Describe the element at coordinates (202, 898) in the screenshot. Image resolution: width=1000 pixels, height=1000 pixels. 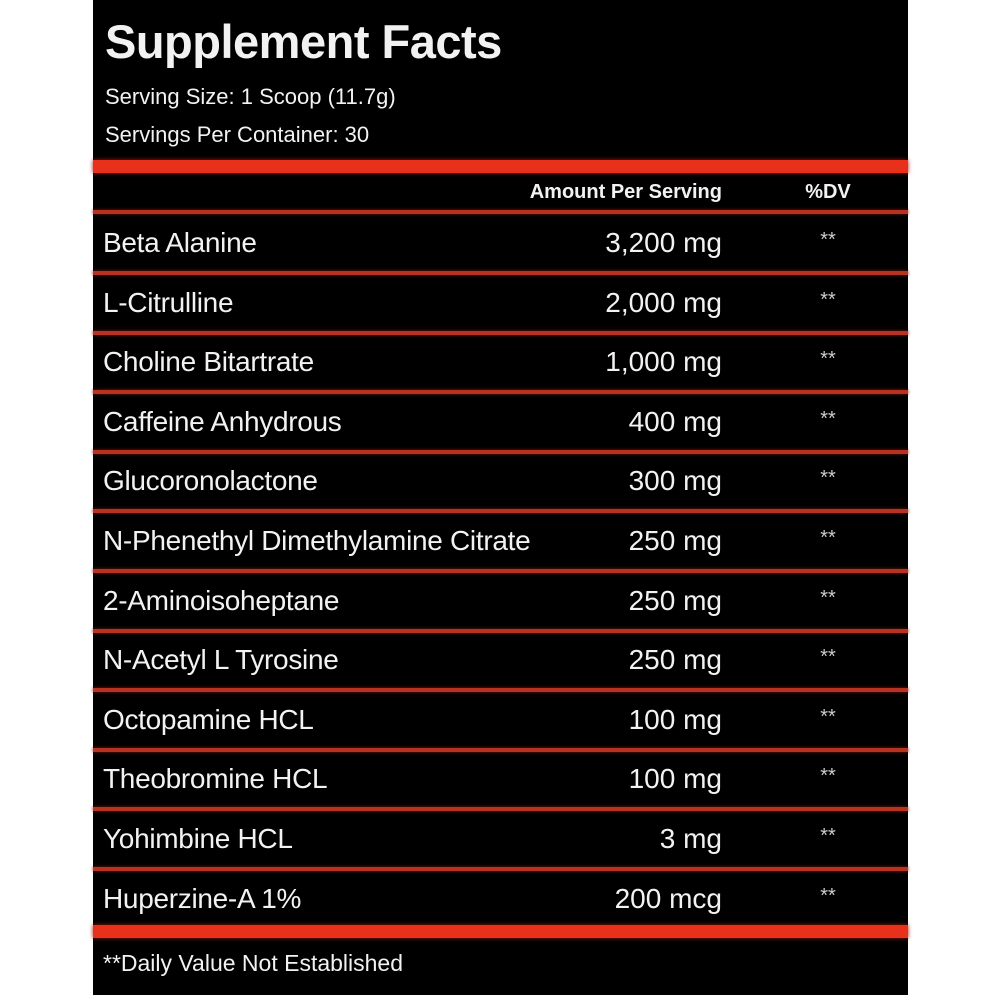
I see `ingredient-name: Huperzine-A 1%` at that location.